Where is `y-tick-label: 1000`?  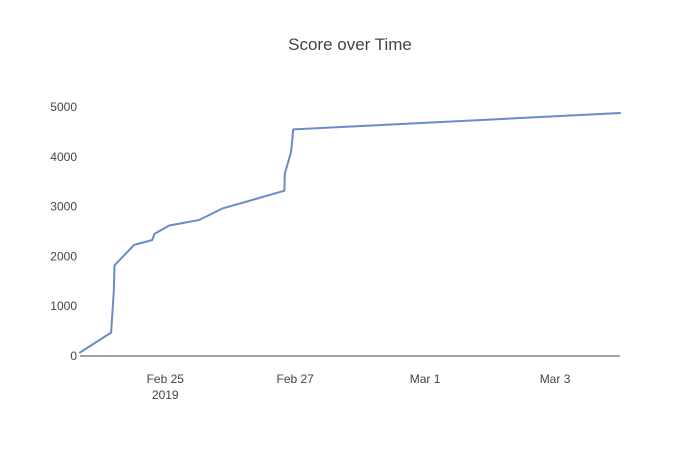 y-tick-label: 1000 is located at coordinates (63, 306).